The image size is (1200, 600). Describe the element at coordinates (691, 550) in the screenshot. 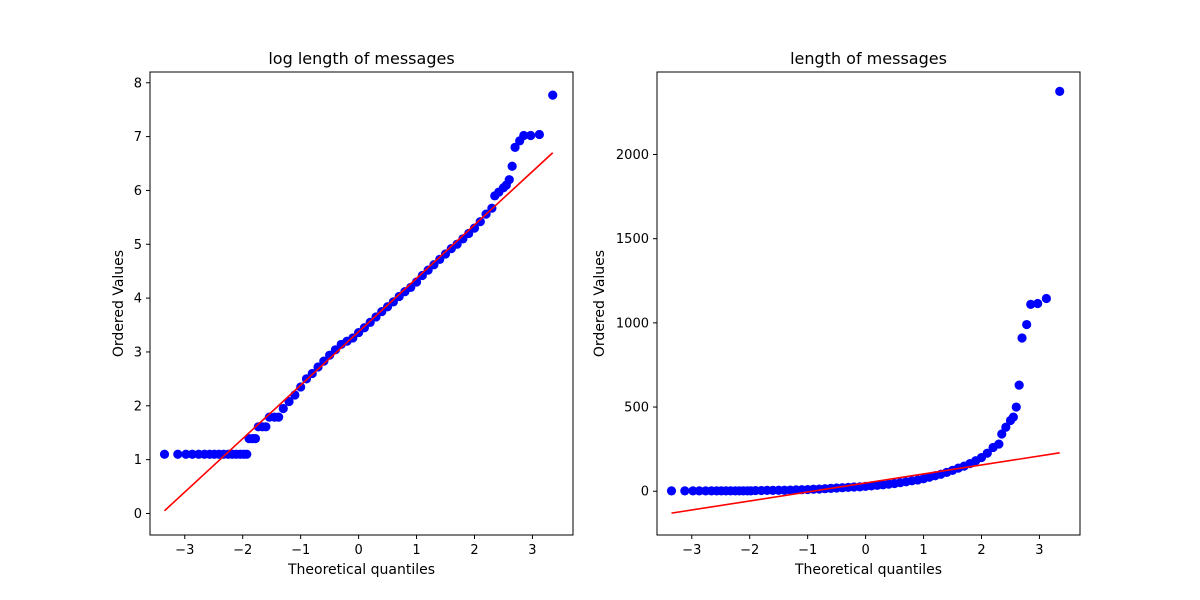

I see `right-x-tick-label: −3` at that location.